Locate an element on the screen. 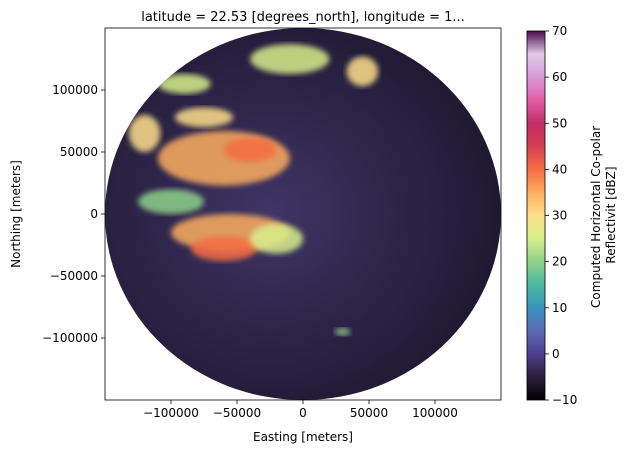 The height and width of the screenshot is (453, 629). colorbar-label-line-2: Reflectivit [dBZ] is located at coordinates (611, 214).